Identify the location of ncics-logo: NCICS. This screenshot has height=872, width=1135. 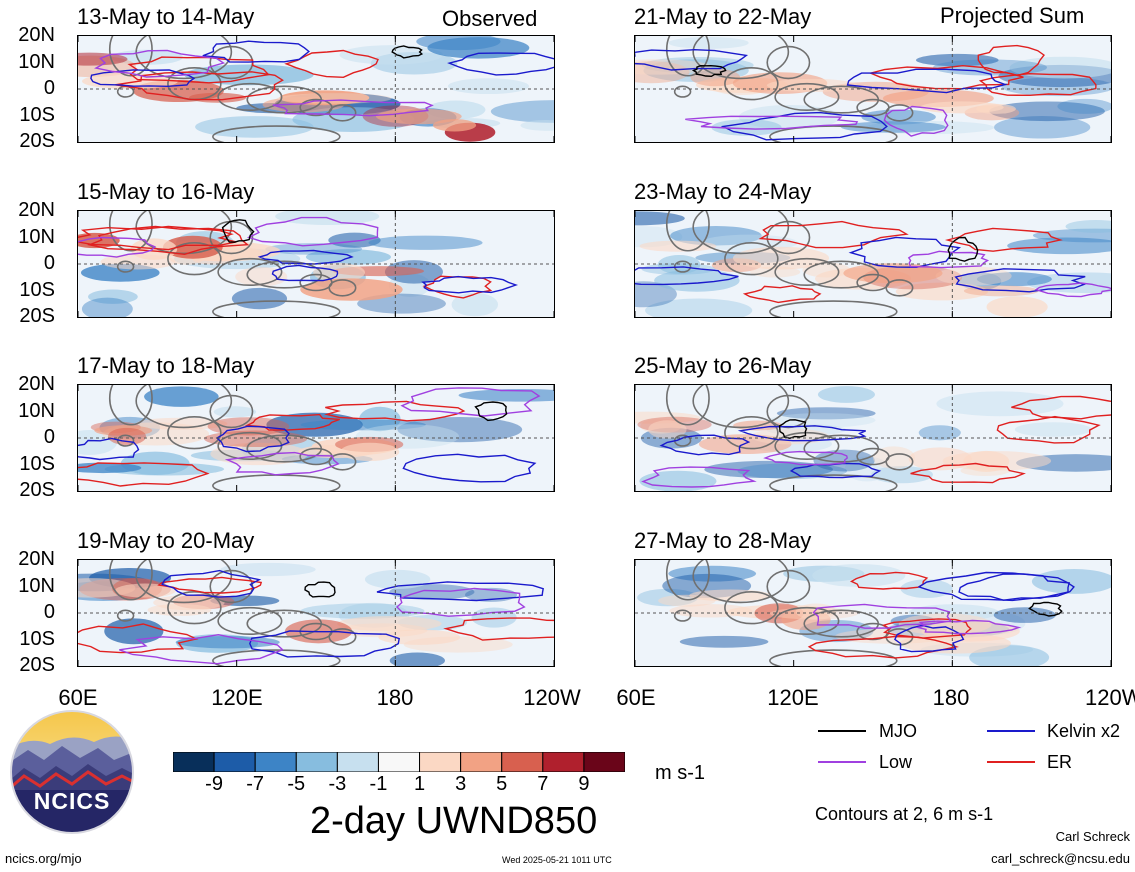
(72, 772).